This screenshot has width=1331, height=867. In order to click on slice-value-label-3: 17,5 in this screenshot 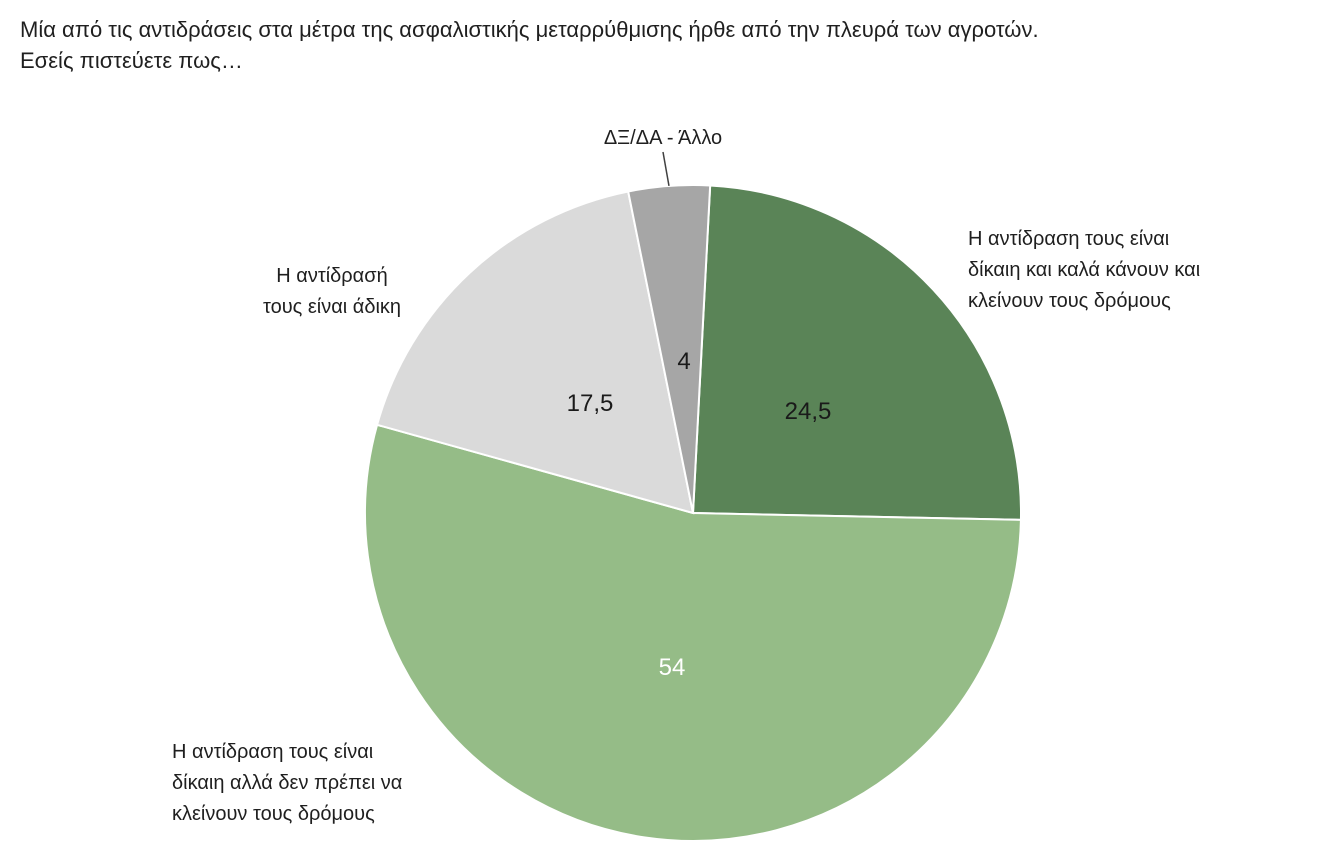, I will do `click(590, 403)`.